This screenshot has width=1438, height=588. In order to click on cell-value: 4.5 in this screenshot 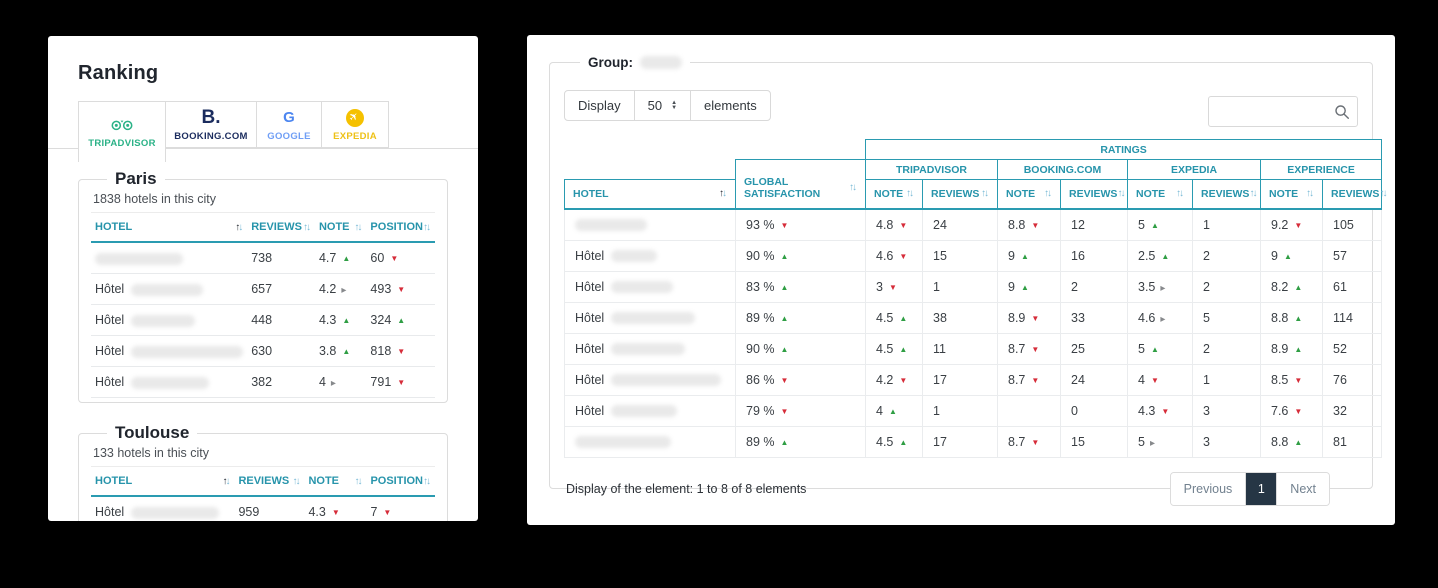, I will do `click(885, 348)`.